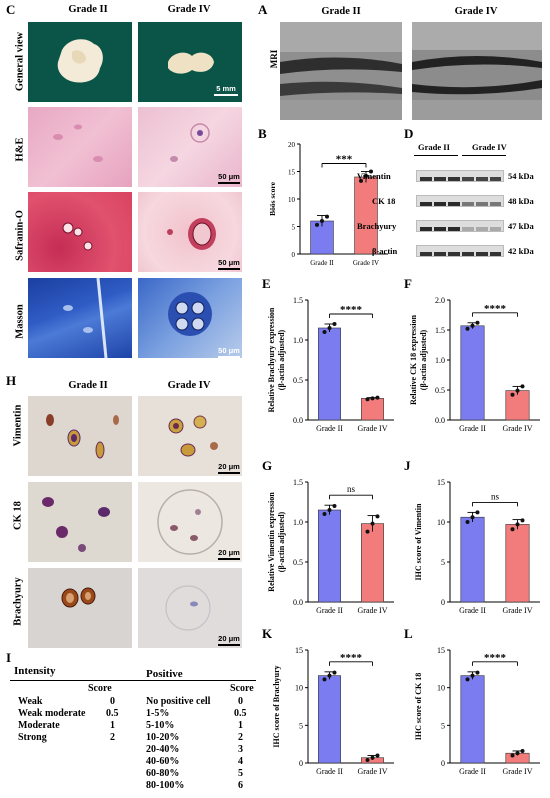 The image size is (550, 798). Describe the element at coordinates (163, 773) in the screenshot. I see `positive-row-label: 60-80%` at that location.